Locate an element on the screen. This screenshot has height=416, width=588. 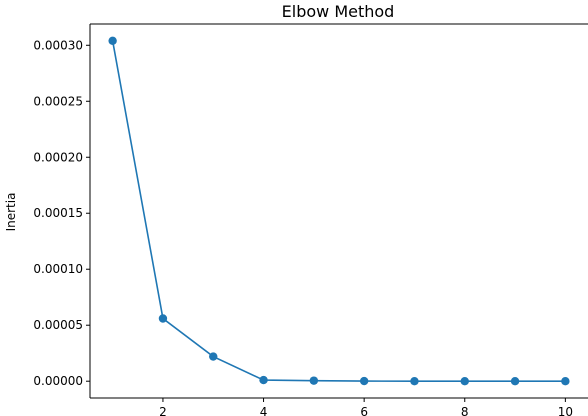
chart-title: Elbow Method is located at coordinates (338, 11).